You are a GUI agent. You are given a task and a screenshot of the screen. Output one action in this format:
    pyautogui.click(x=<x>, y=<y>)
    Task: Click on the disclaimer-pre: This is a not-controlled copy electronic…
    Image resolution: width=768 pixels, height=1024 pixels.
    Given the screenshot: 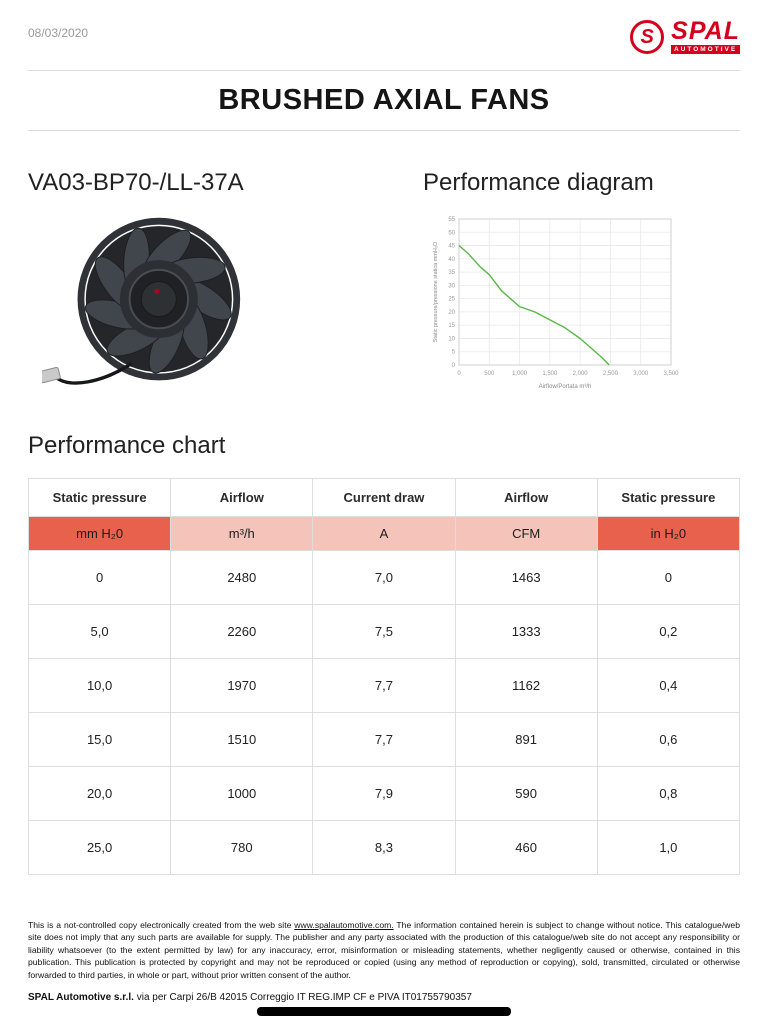 What is the action you would take?
    pyautogui.click(x=161, y=925)
    